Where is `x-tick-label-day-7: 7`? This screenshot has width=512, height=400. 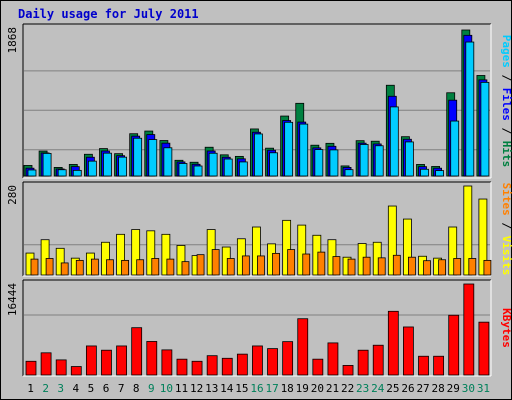
x-tick-label-day-7: 7 is located at coordinates (121, 388).